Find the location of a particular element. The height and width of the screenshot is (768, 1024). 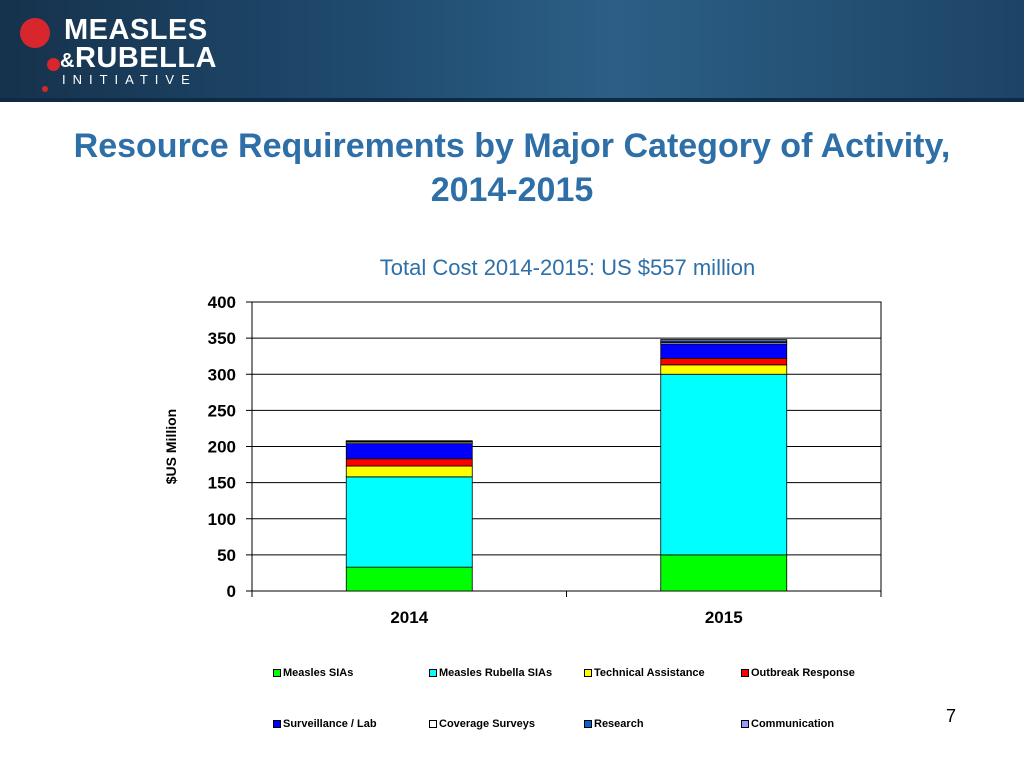

legend-item: Measles SIAs is located at coordinates (313, 673).